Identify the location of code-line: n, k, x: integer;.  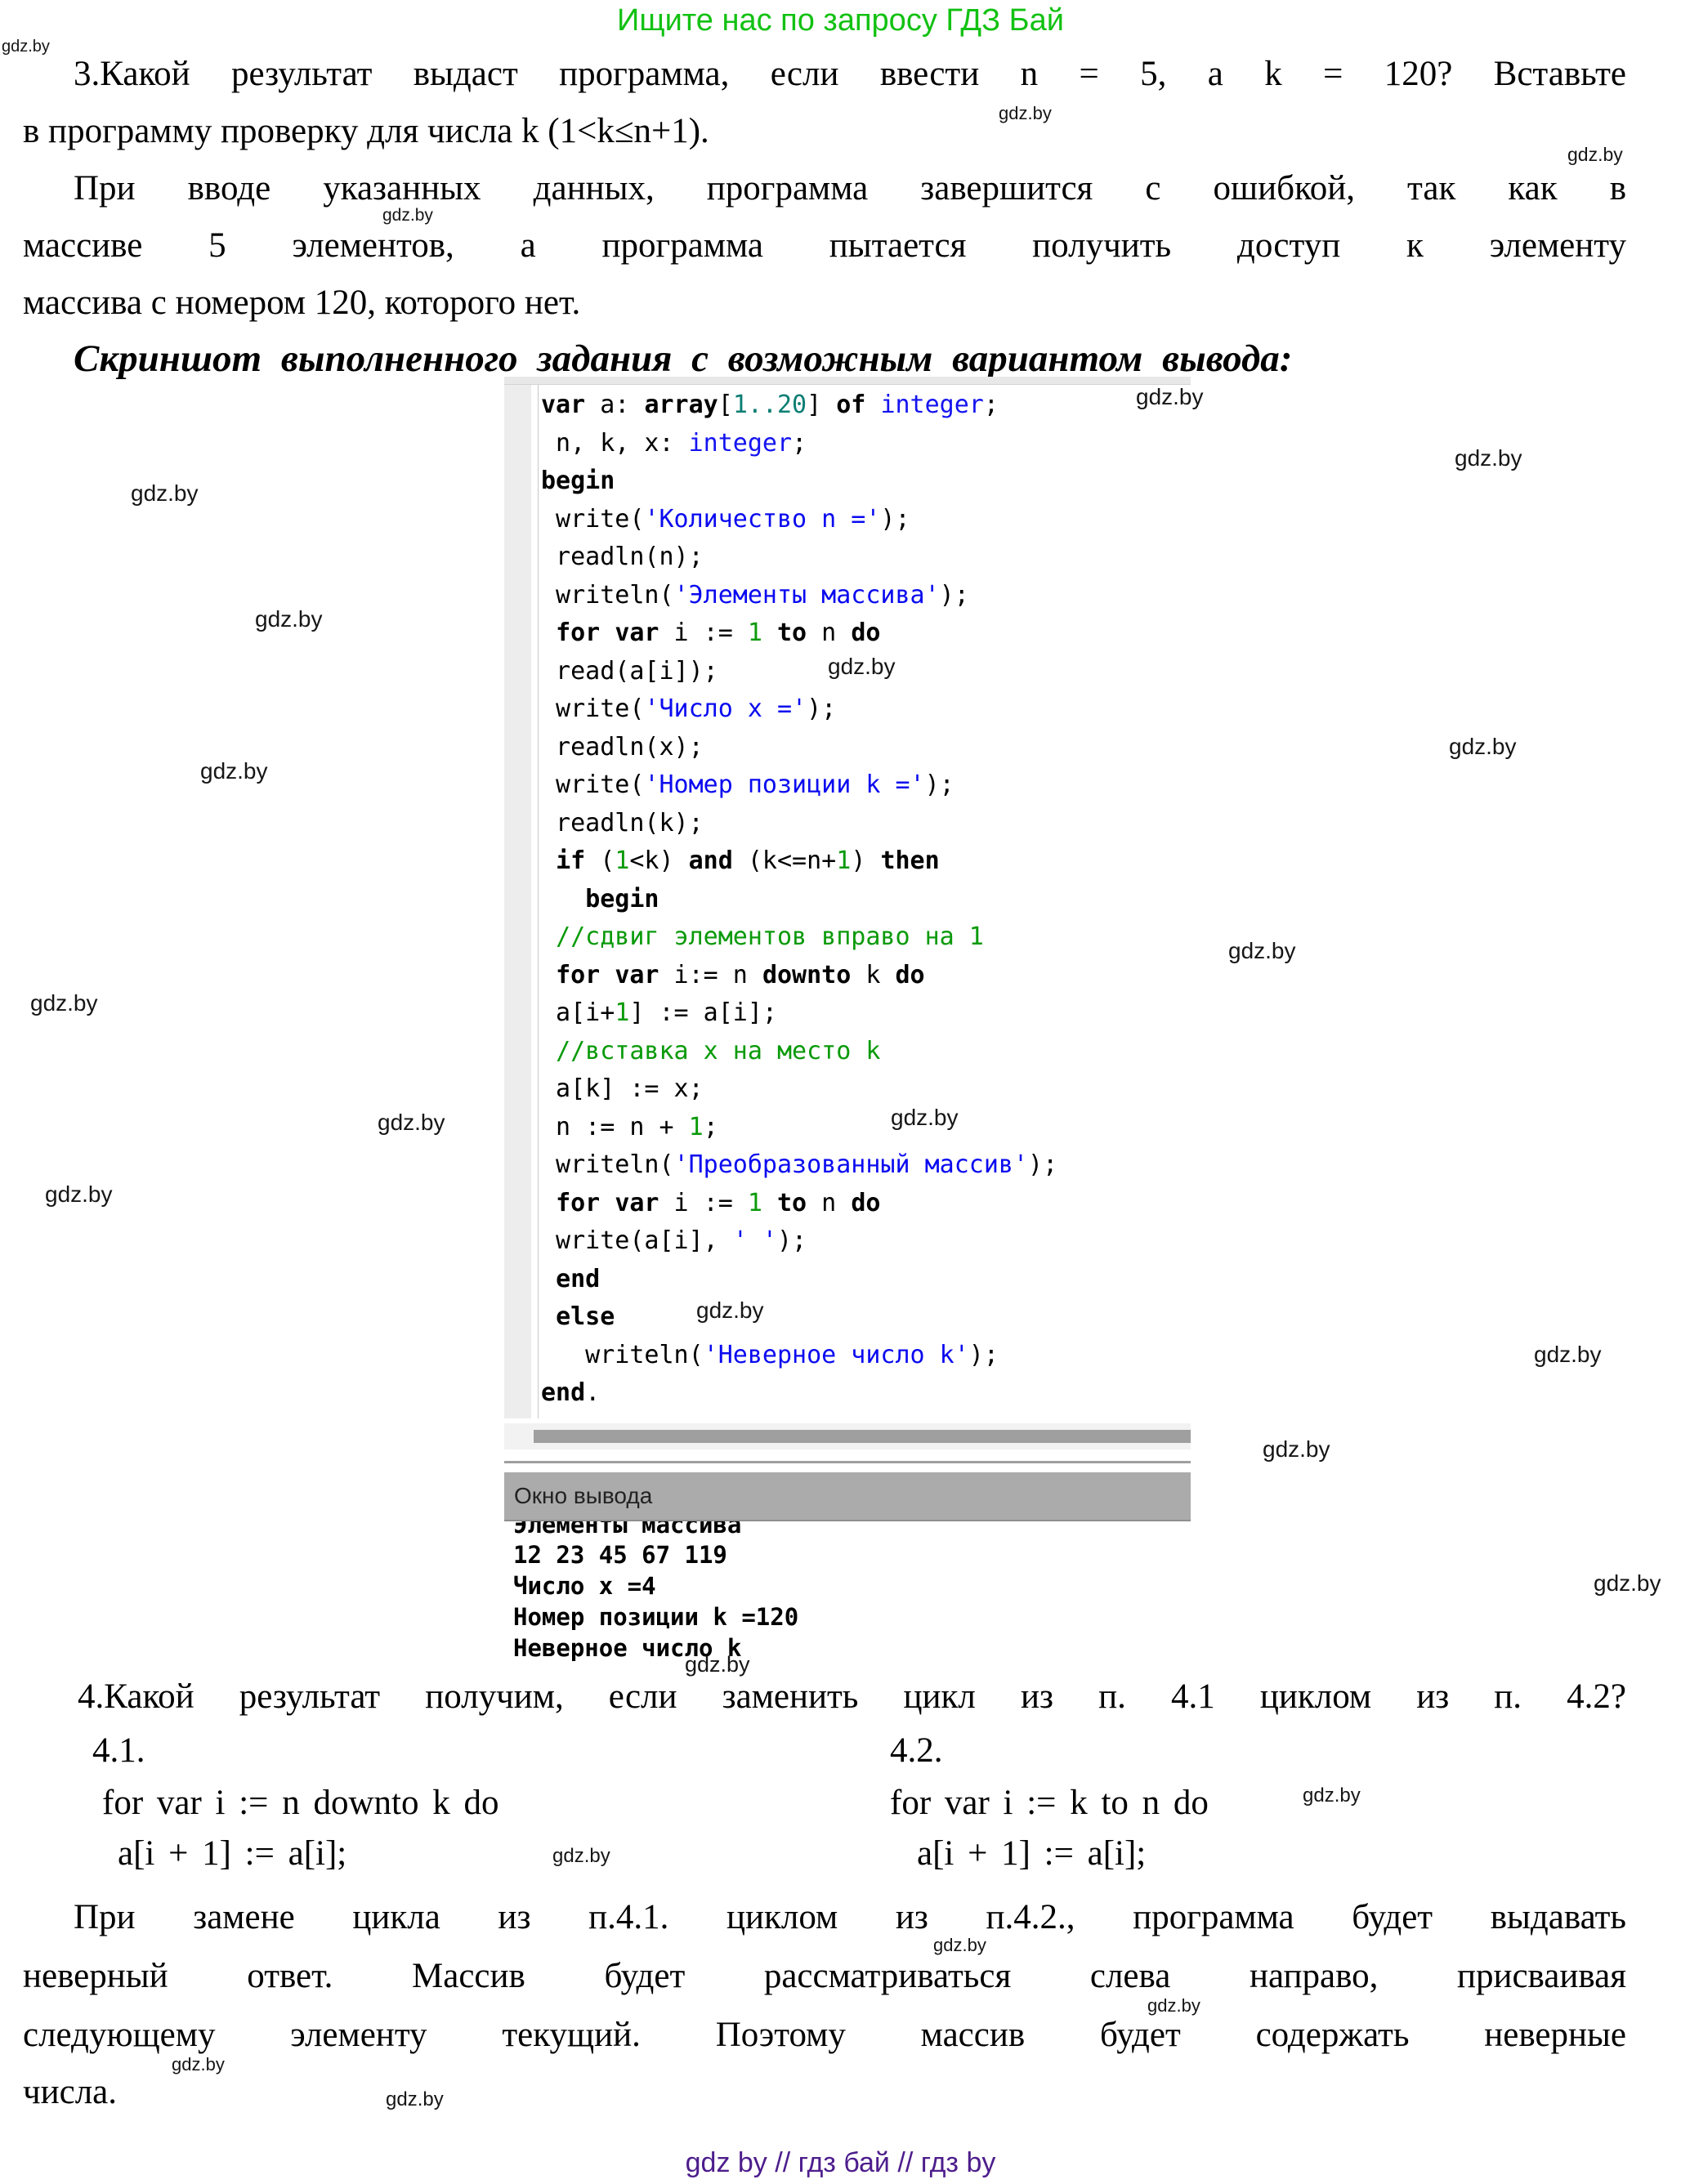
(799, 444).